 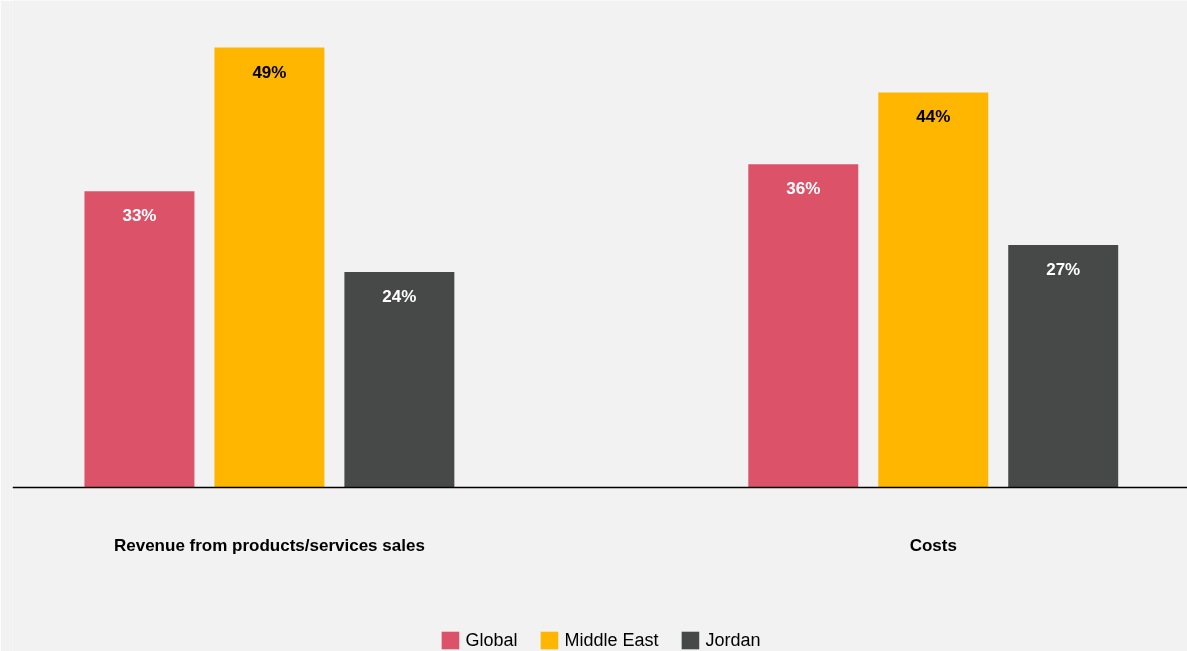 I want to click on legend-label: Global, so click(x=491, y=640).